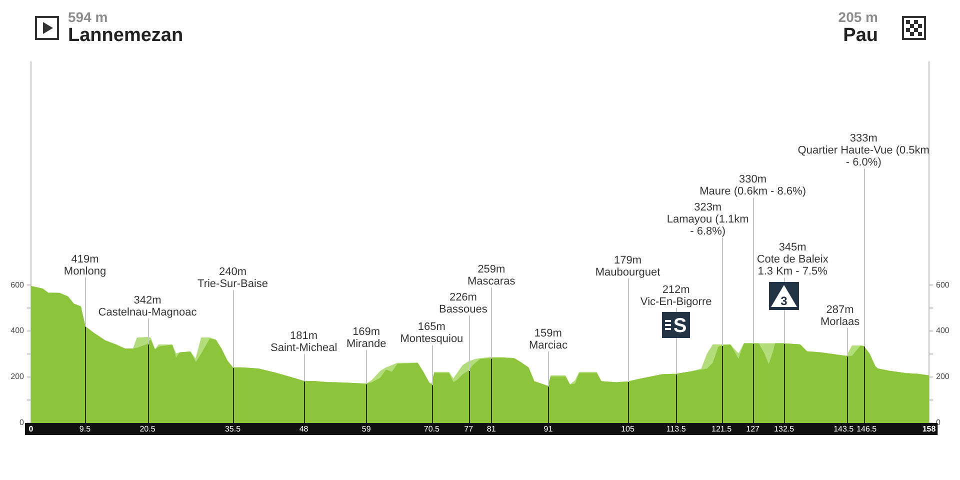 The image size is (960, 480). Describe the element at coordinates (549, 429) in the screenshot. I see `x-tick-label: 91` at that location.